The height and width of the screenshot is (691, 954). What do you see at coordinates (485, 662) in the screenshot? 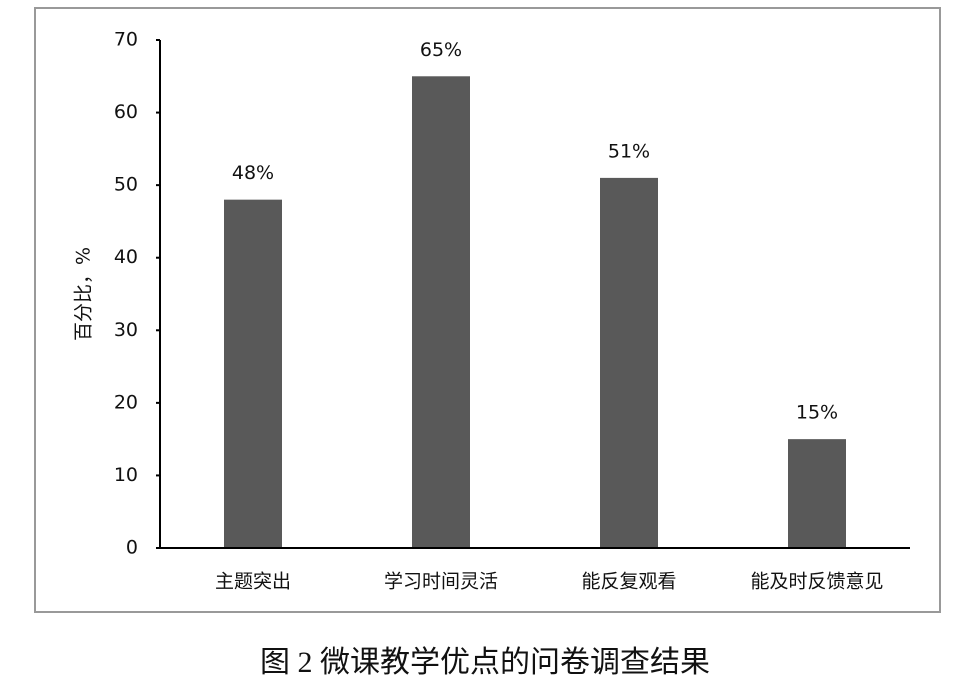
I see `figure-caption: 图 2 微课教学优点的问卷调查结果` at bounding box center [485, 662].